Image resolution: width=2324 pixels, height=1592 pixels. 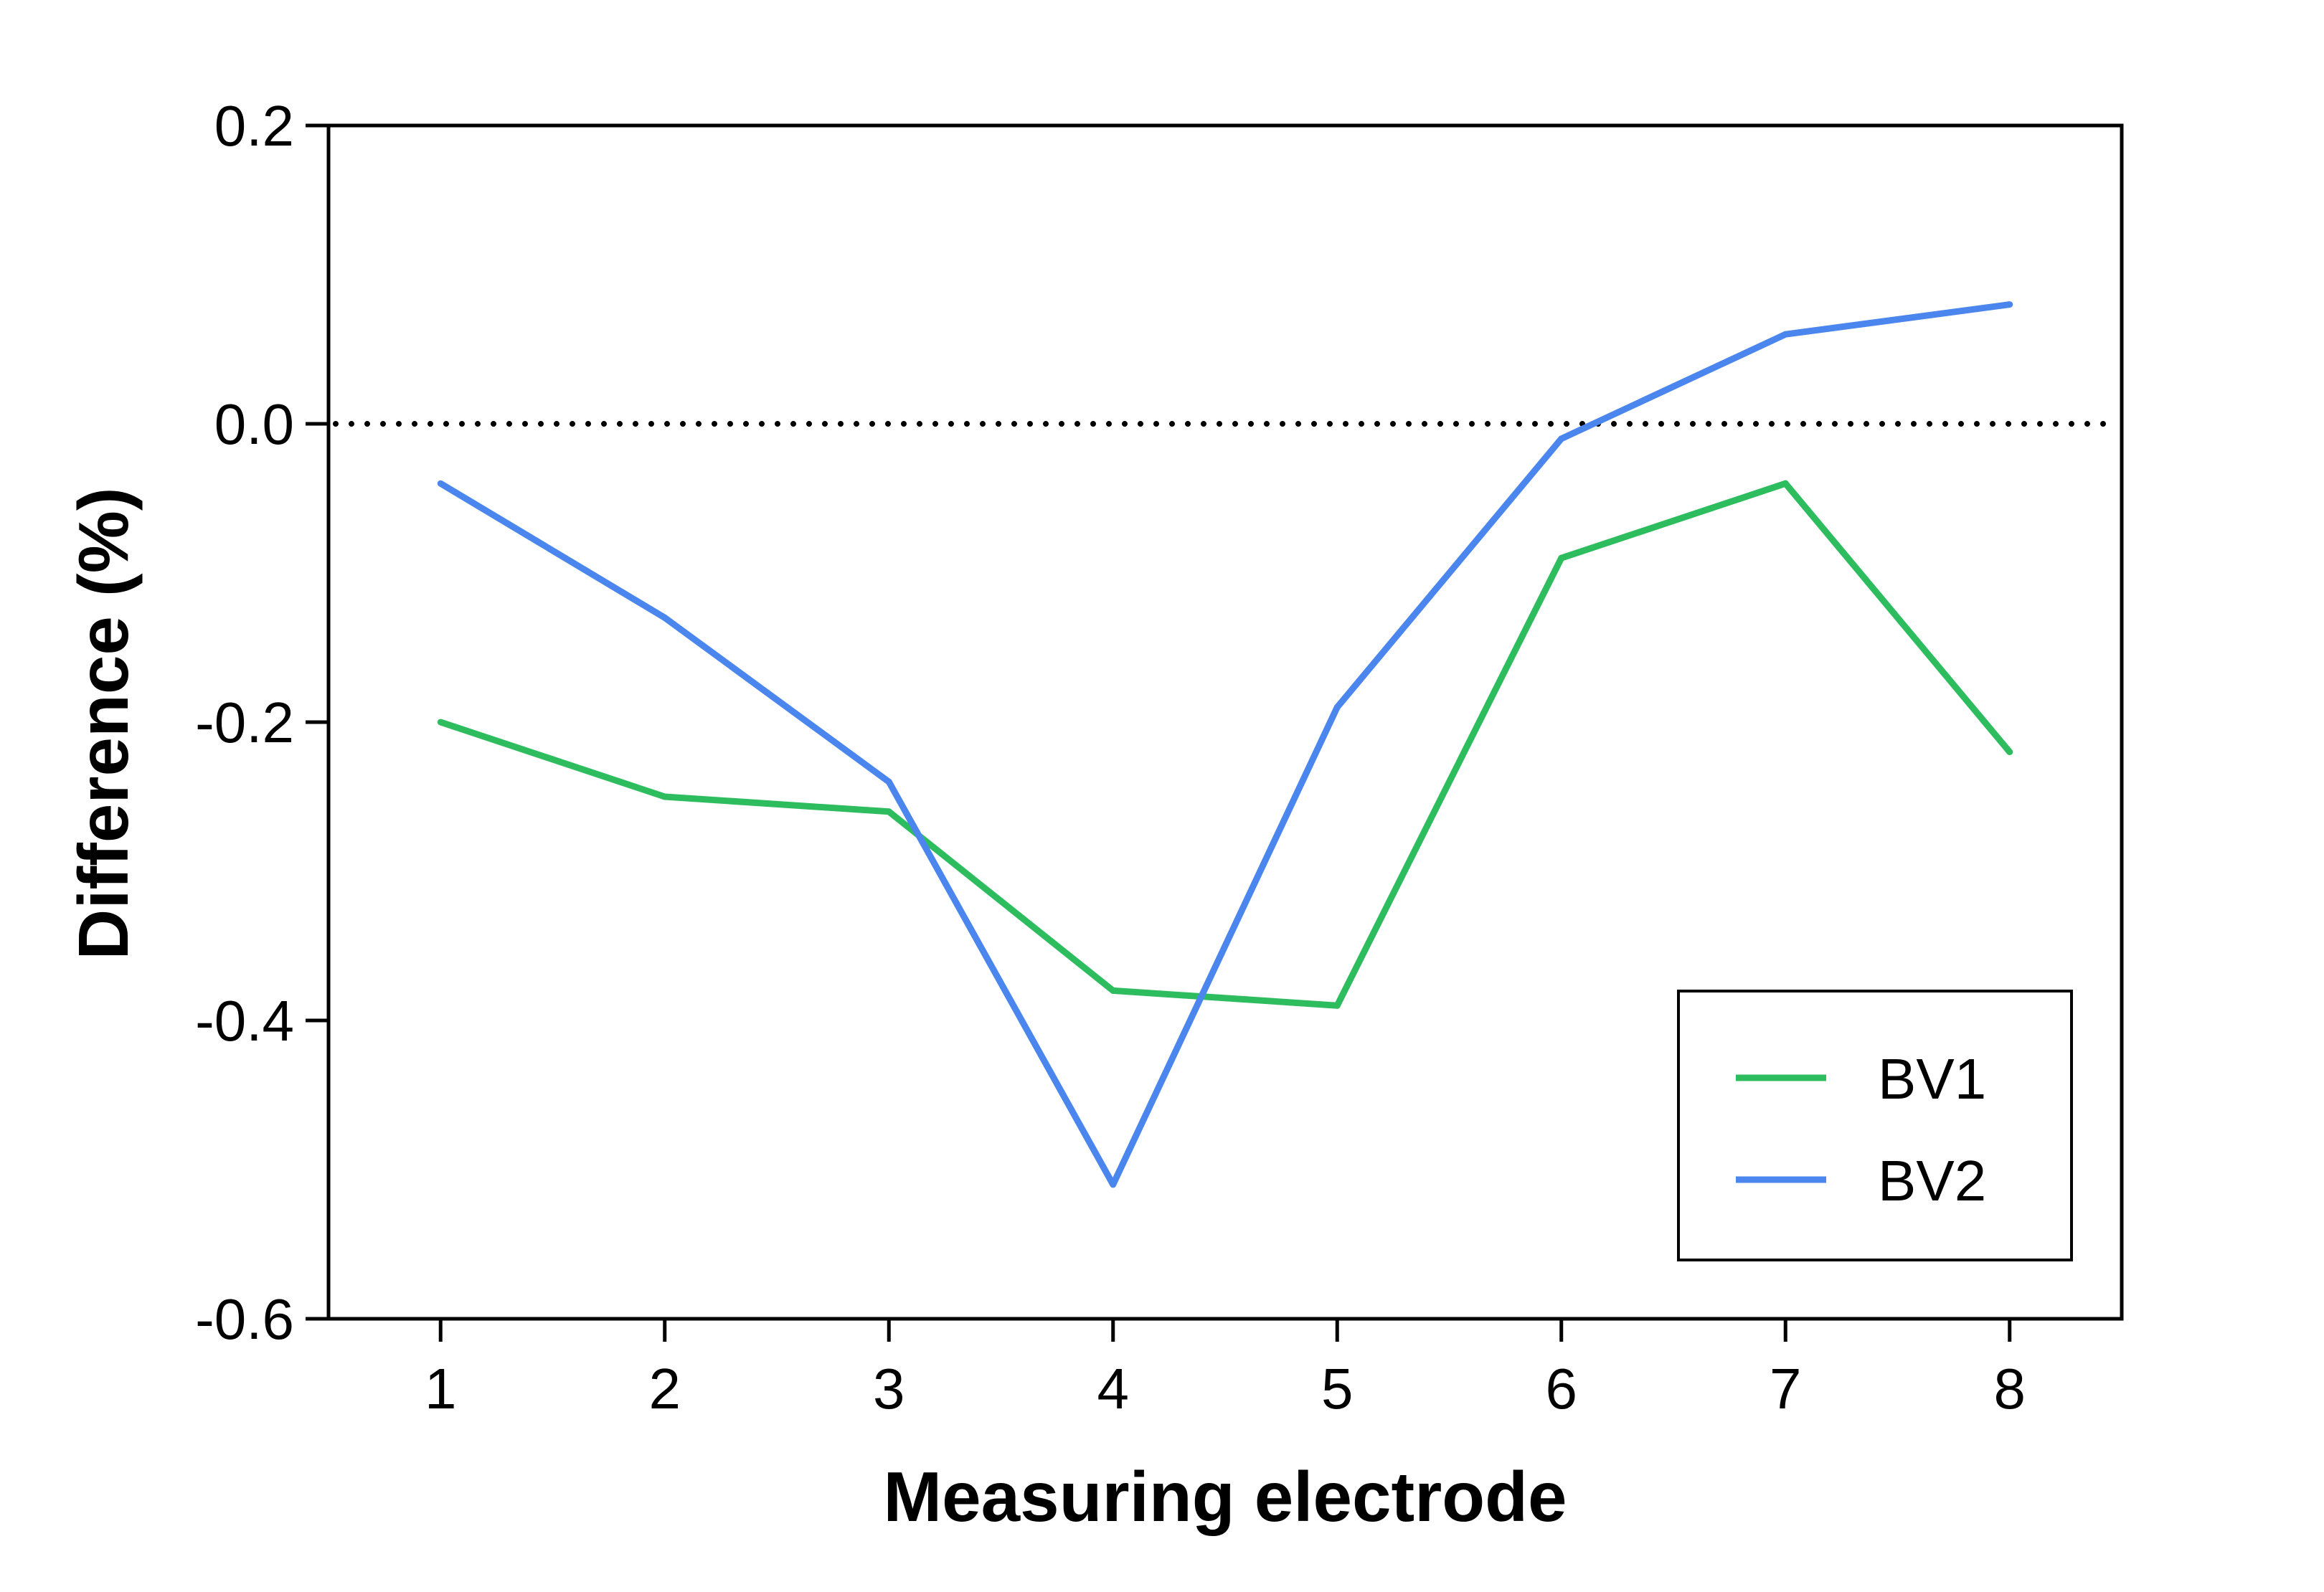 What do you see at coordinates (1225, 1497) in the screenshot?
I see `x-axis-title: Measuring electrode` at bounding box center [1225, 1497].